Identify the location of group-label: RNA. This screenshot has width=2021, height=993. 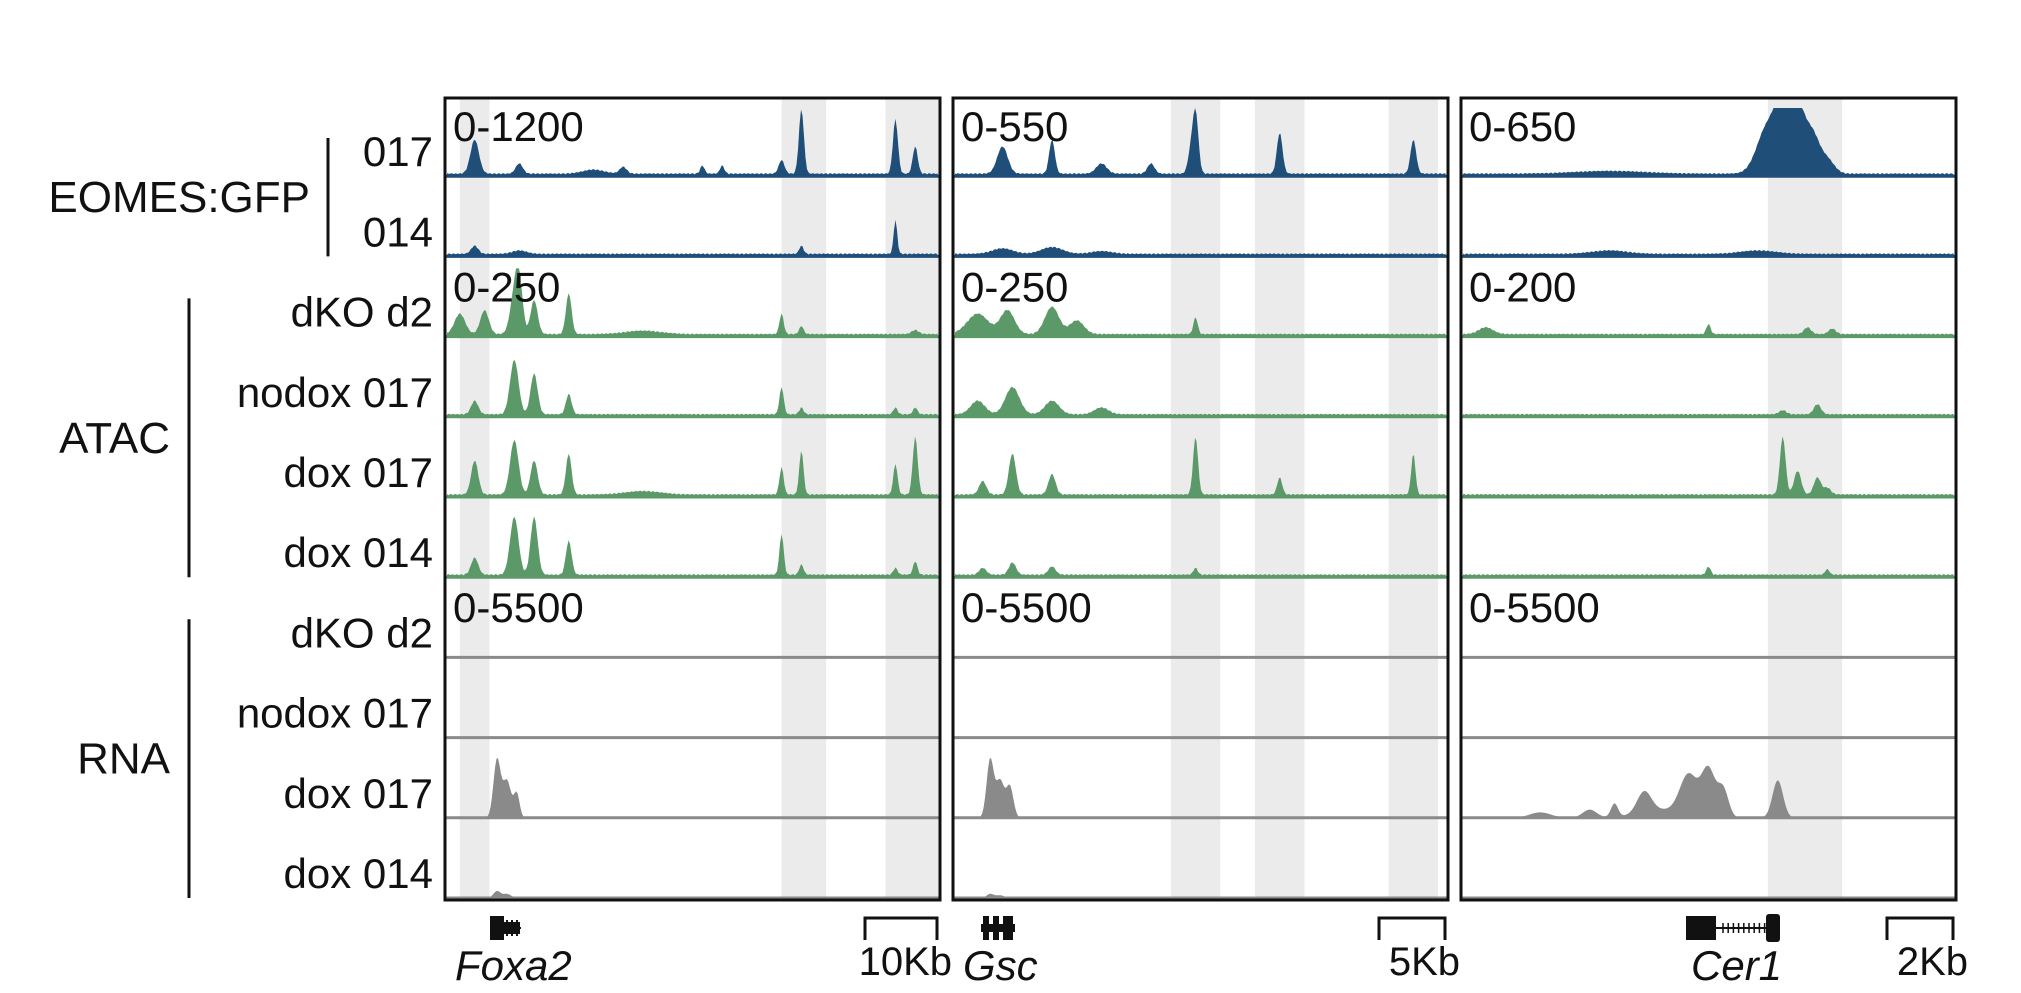
(124, 759).